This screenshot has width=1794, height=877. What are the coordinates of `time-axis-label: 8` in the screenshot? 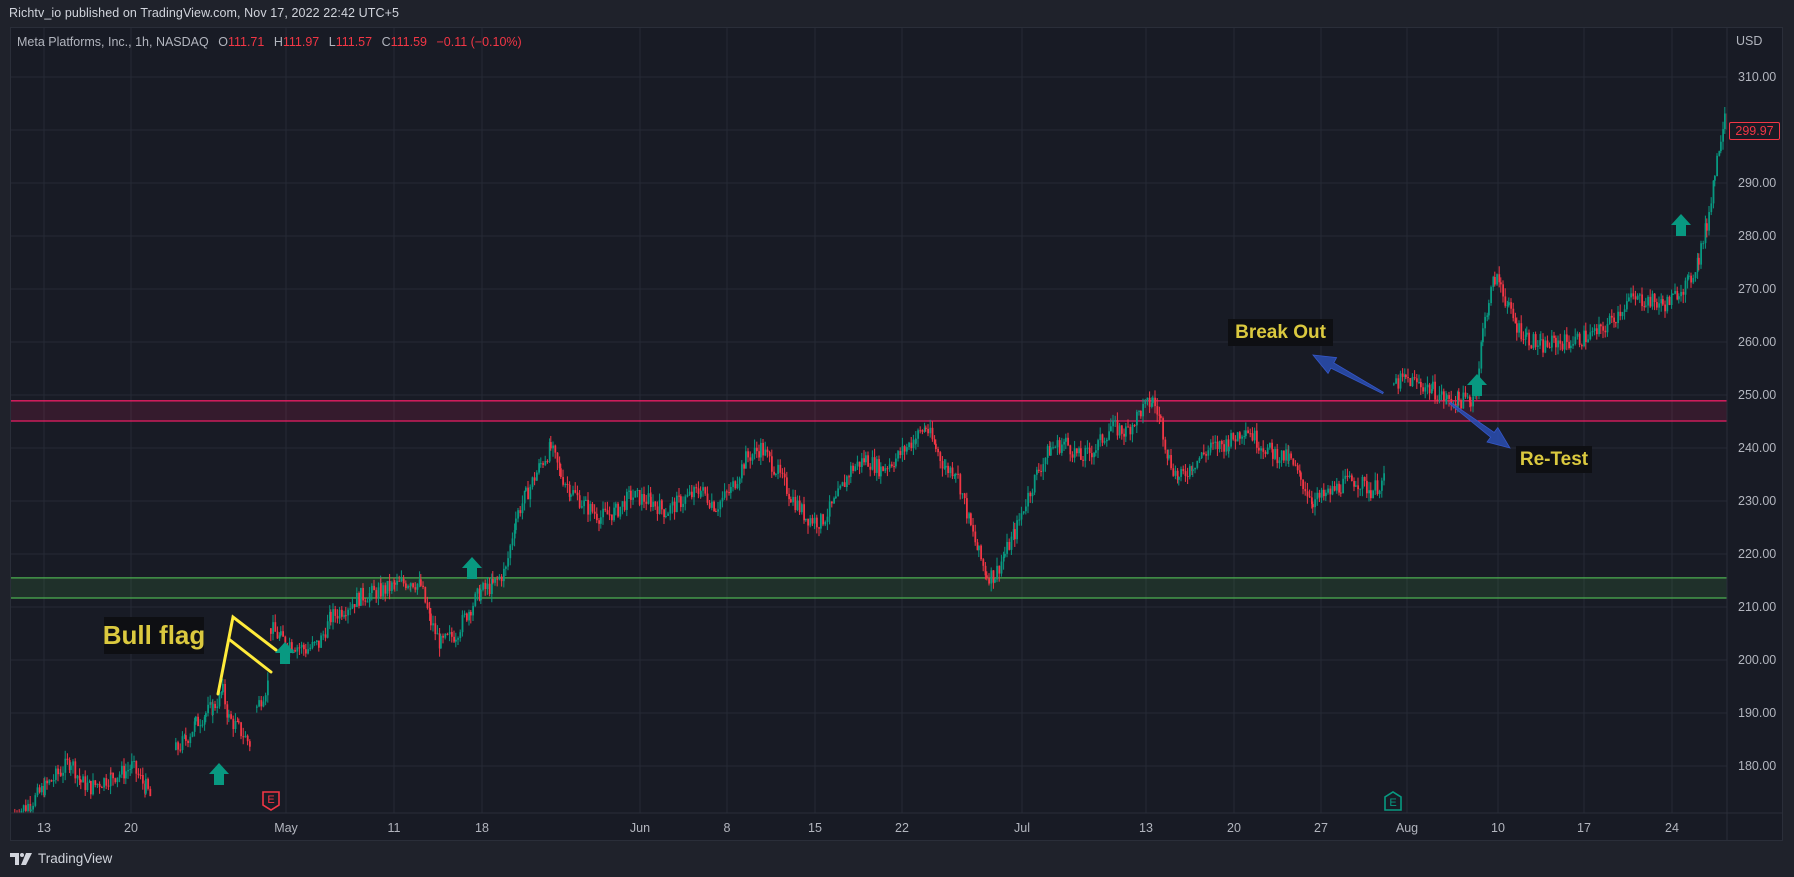 It's located at (727, 828).